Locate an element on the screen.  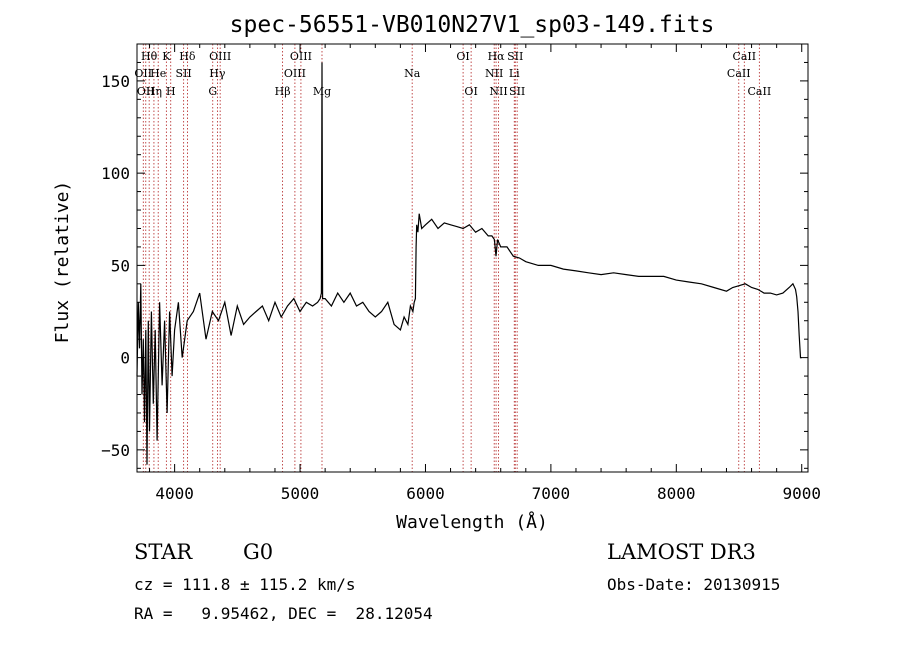
class-label: STAR is located at coordinates (163, 552).